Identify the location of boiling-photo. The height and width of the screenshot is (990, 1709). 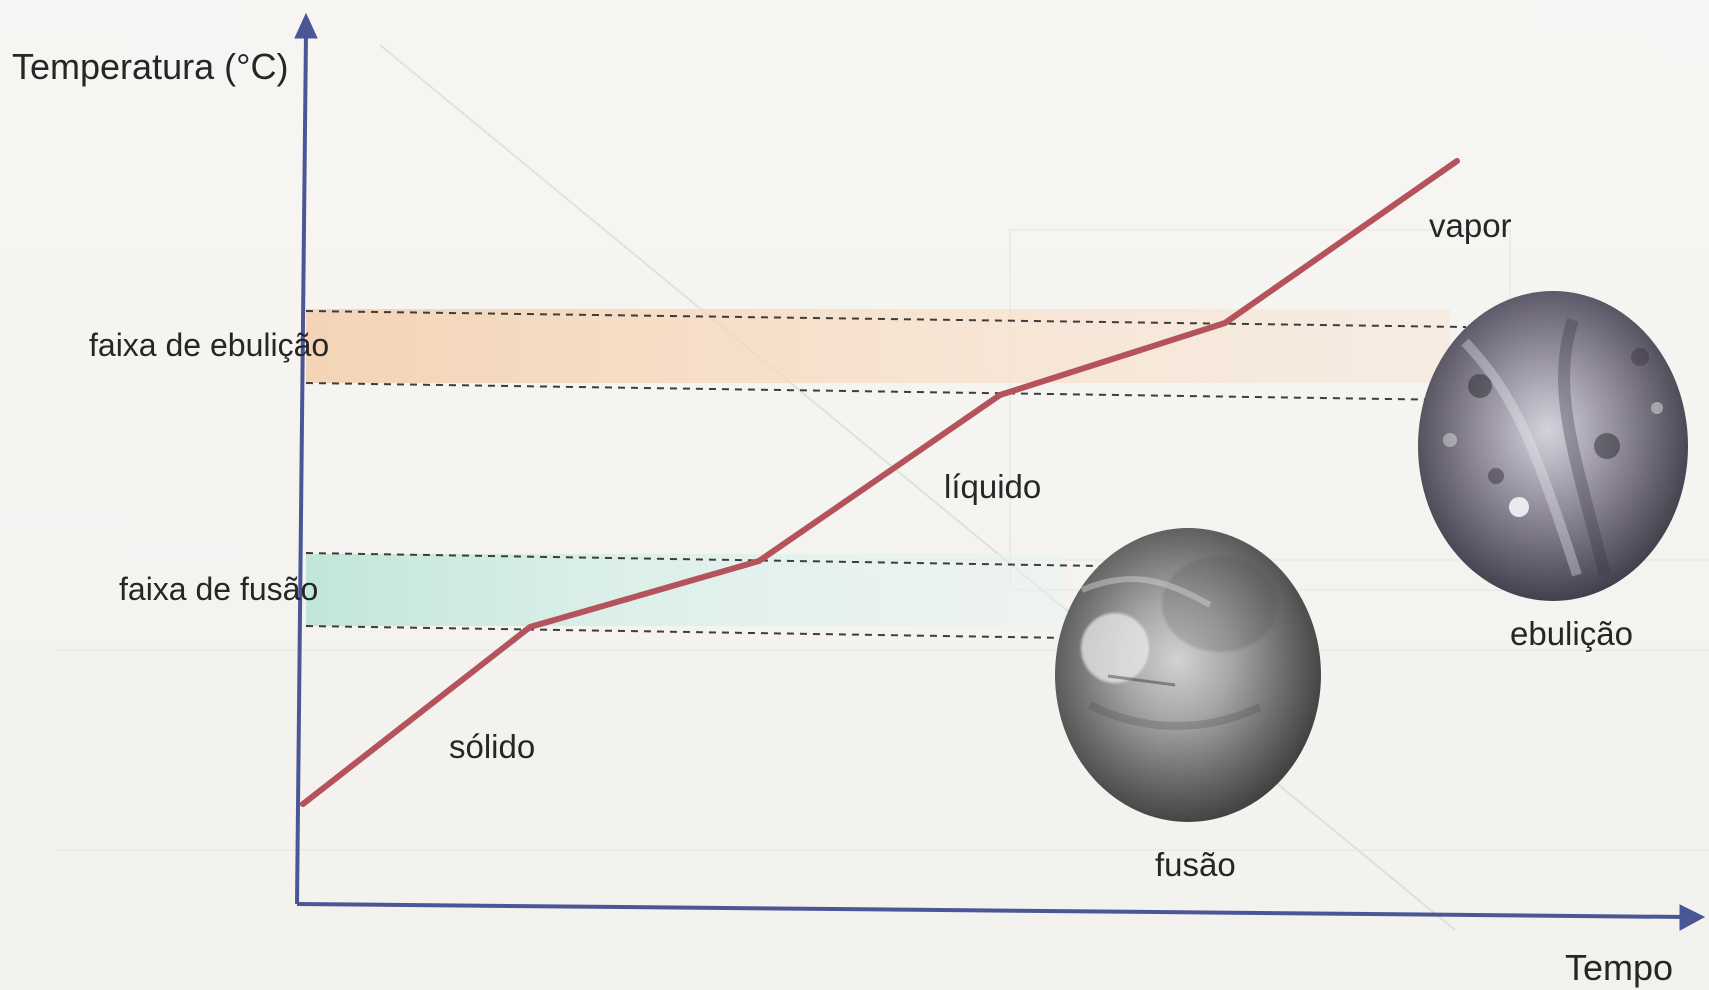
(1553, 446).